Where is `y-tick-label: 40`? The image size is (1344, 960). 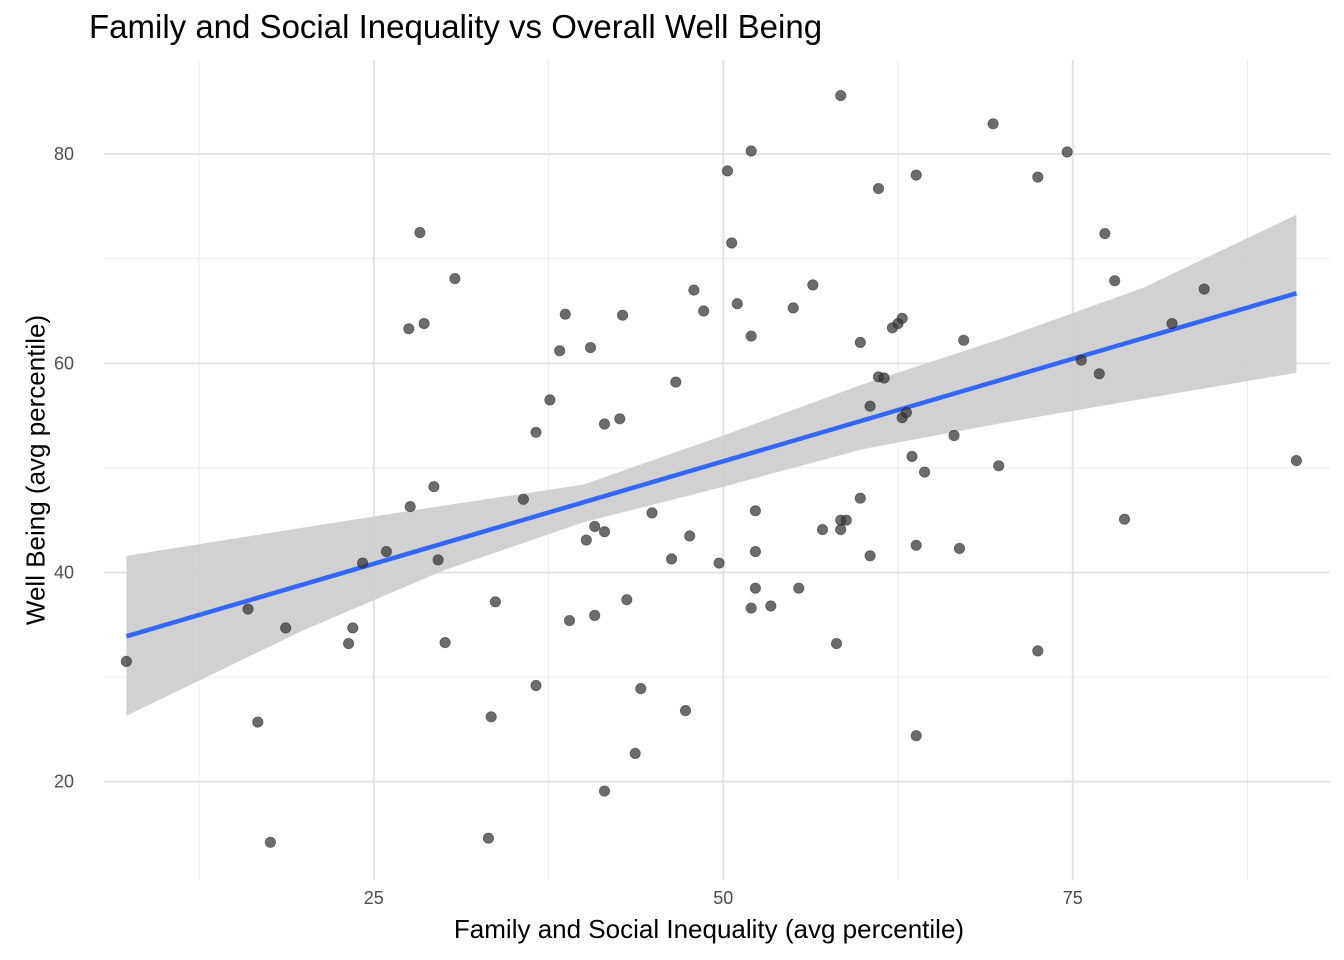 y-tick-label: 40 is located at coordinates (64, 573).